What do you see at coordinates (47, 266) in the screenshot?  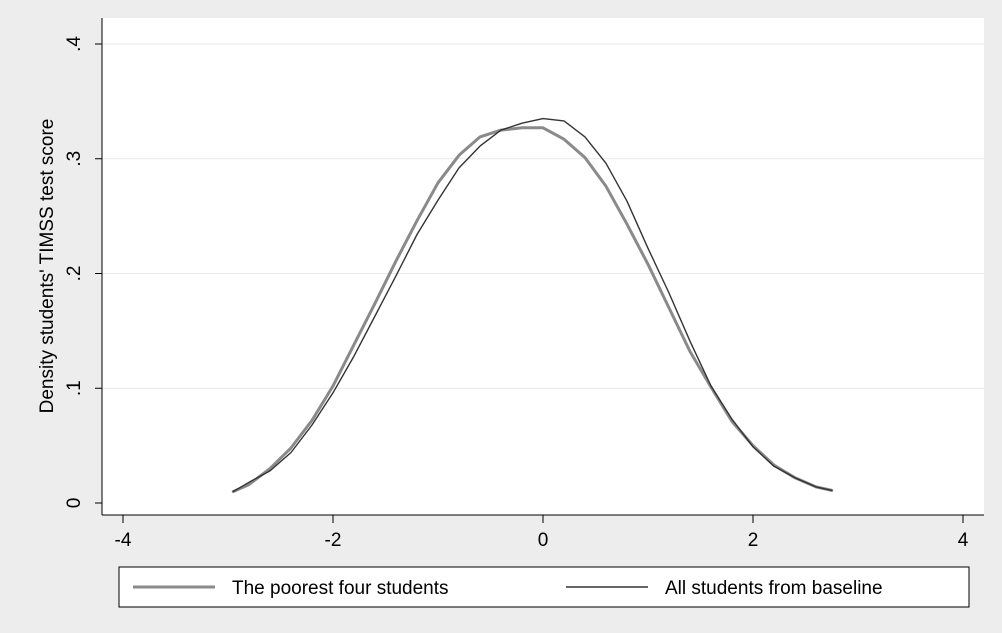 I see `y-axis-title: Density students' TIMSS test score` at bounding box center [47, 266].